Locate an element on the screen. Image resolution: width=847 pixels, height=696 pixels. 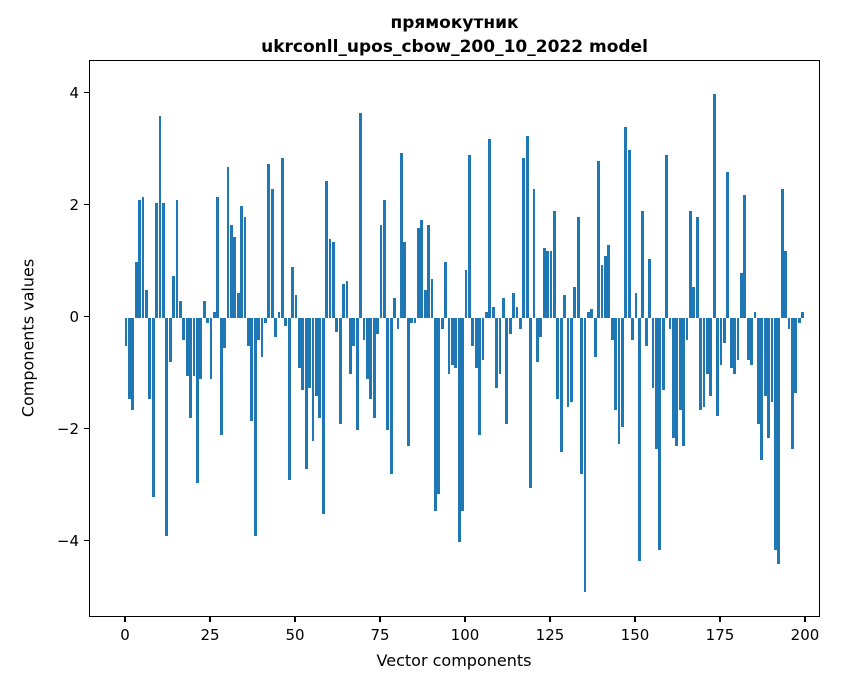
x-tick-label: 75 is located at coordinates (380, 635).